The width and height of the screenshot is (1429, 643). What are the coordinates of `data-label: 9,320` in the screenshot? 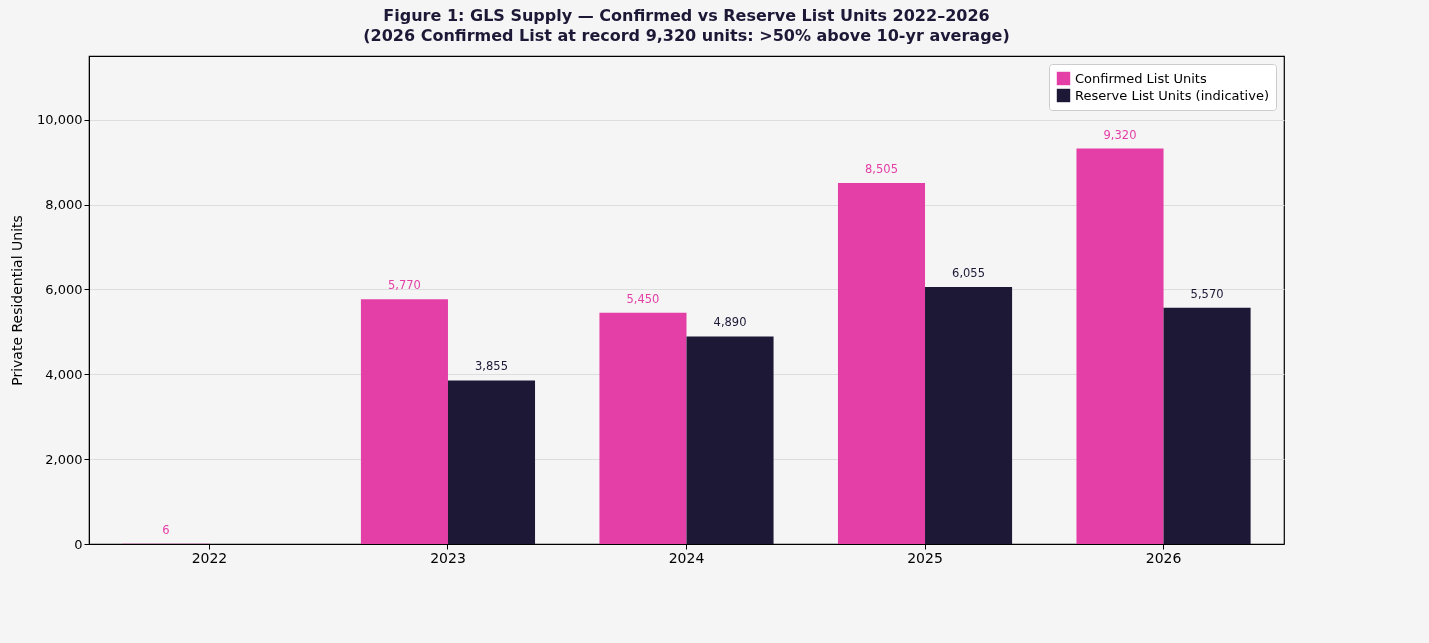 It's located at (1120, 134).